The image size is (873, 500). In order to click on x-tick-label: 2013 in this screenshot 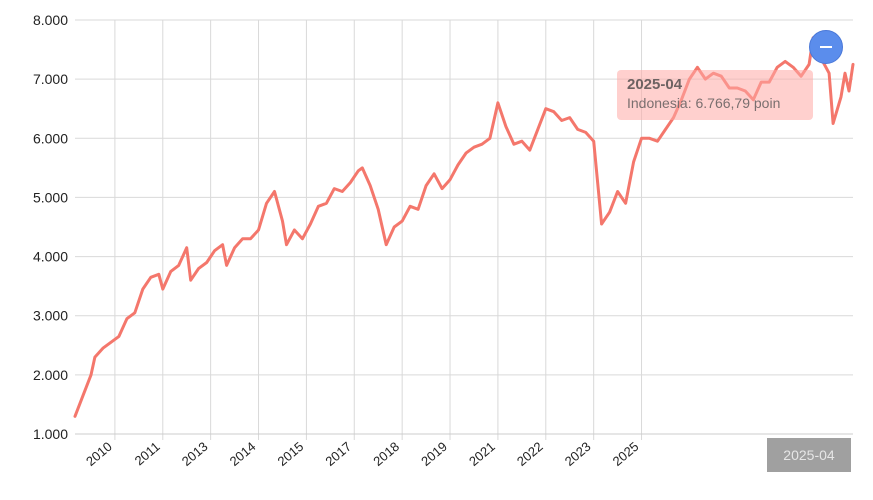, I will do `click(195, 454)`.